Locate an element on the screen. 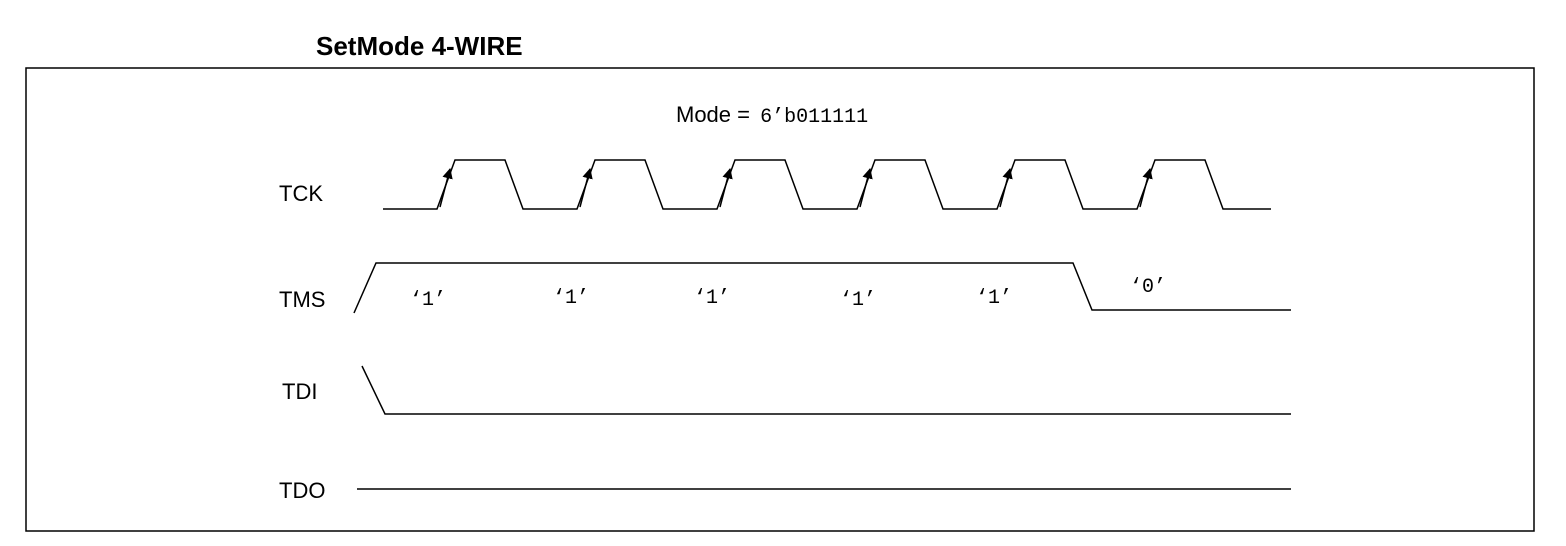 The width and height of the screenshot is (1566, 546). mode-label: Mode = is located at coordinates (716, 114).